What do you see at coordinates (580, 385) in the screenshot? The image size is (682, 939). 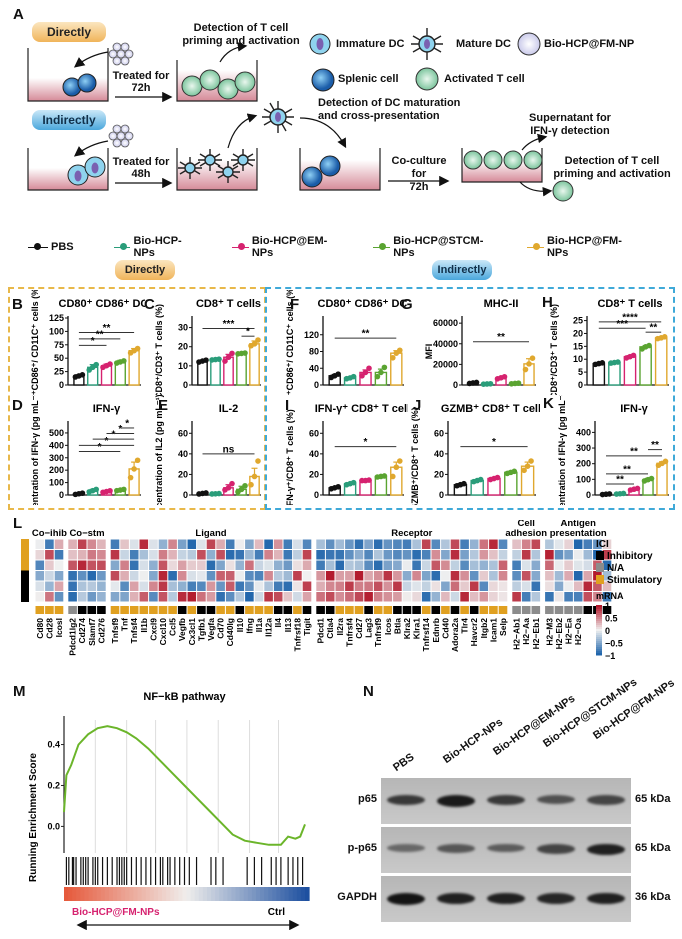 I see `y-tick-label: 0` at bounding box center [580, 385].